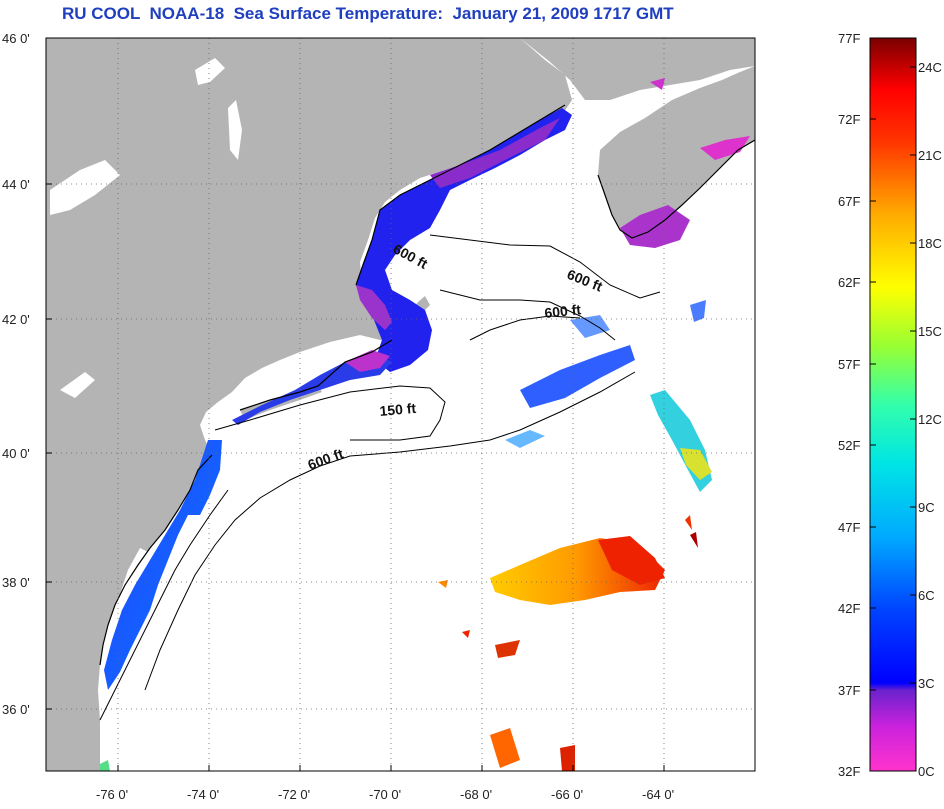  Describe the element at coordinates (563, 311) in the screenshot. I see `isobath-label: 600 ft` at that location.